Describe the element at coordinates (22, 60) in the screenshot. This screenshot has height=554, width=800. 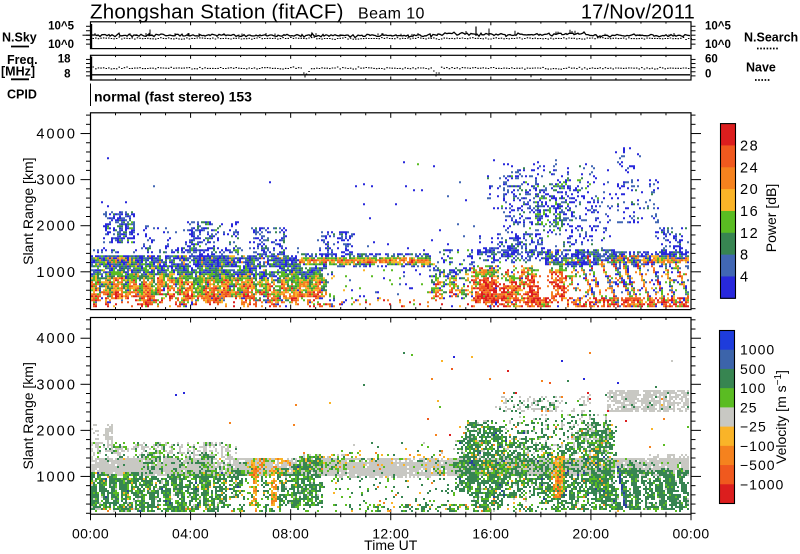
I see `svg-text: Freq.` at that location.